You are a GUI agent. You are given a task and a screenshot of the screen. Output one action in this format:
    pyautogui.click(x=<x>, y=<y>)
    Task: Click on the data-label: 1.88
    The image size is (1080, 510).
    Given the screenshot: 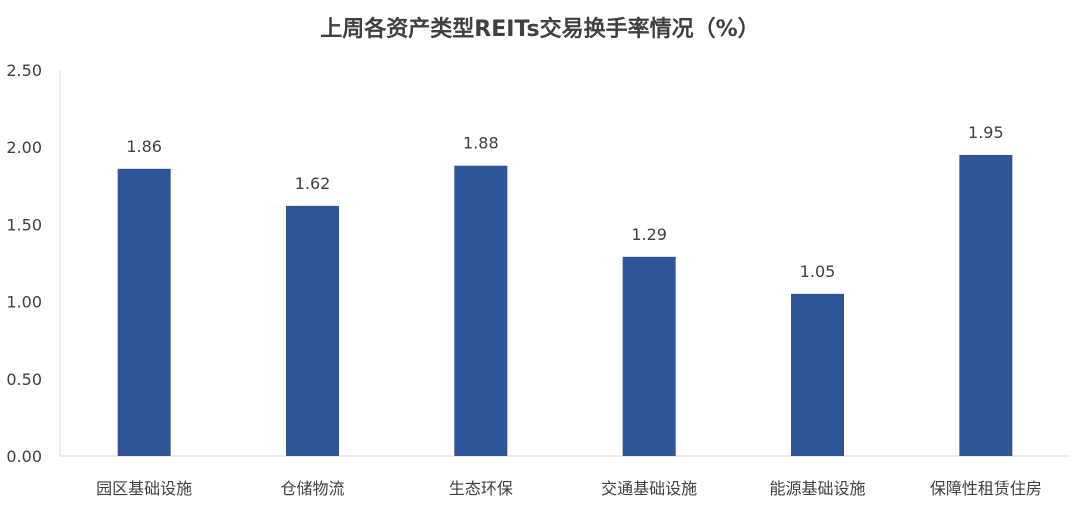 What is the action you would take?
    pyautogui.click(x=481, y=143)
    